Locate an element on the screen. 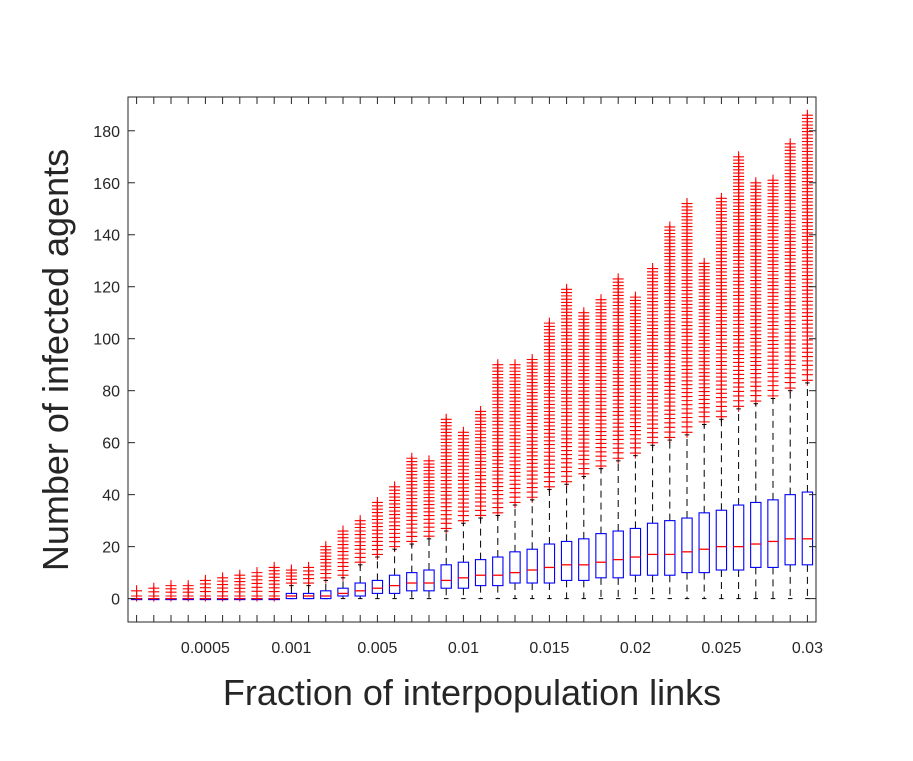 Image resolution: width=913 pixels, height=761 pixels. y-tick-label: 0 is located at coordinates (115, 600).